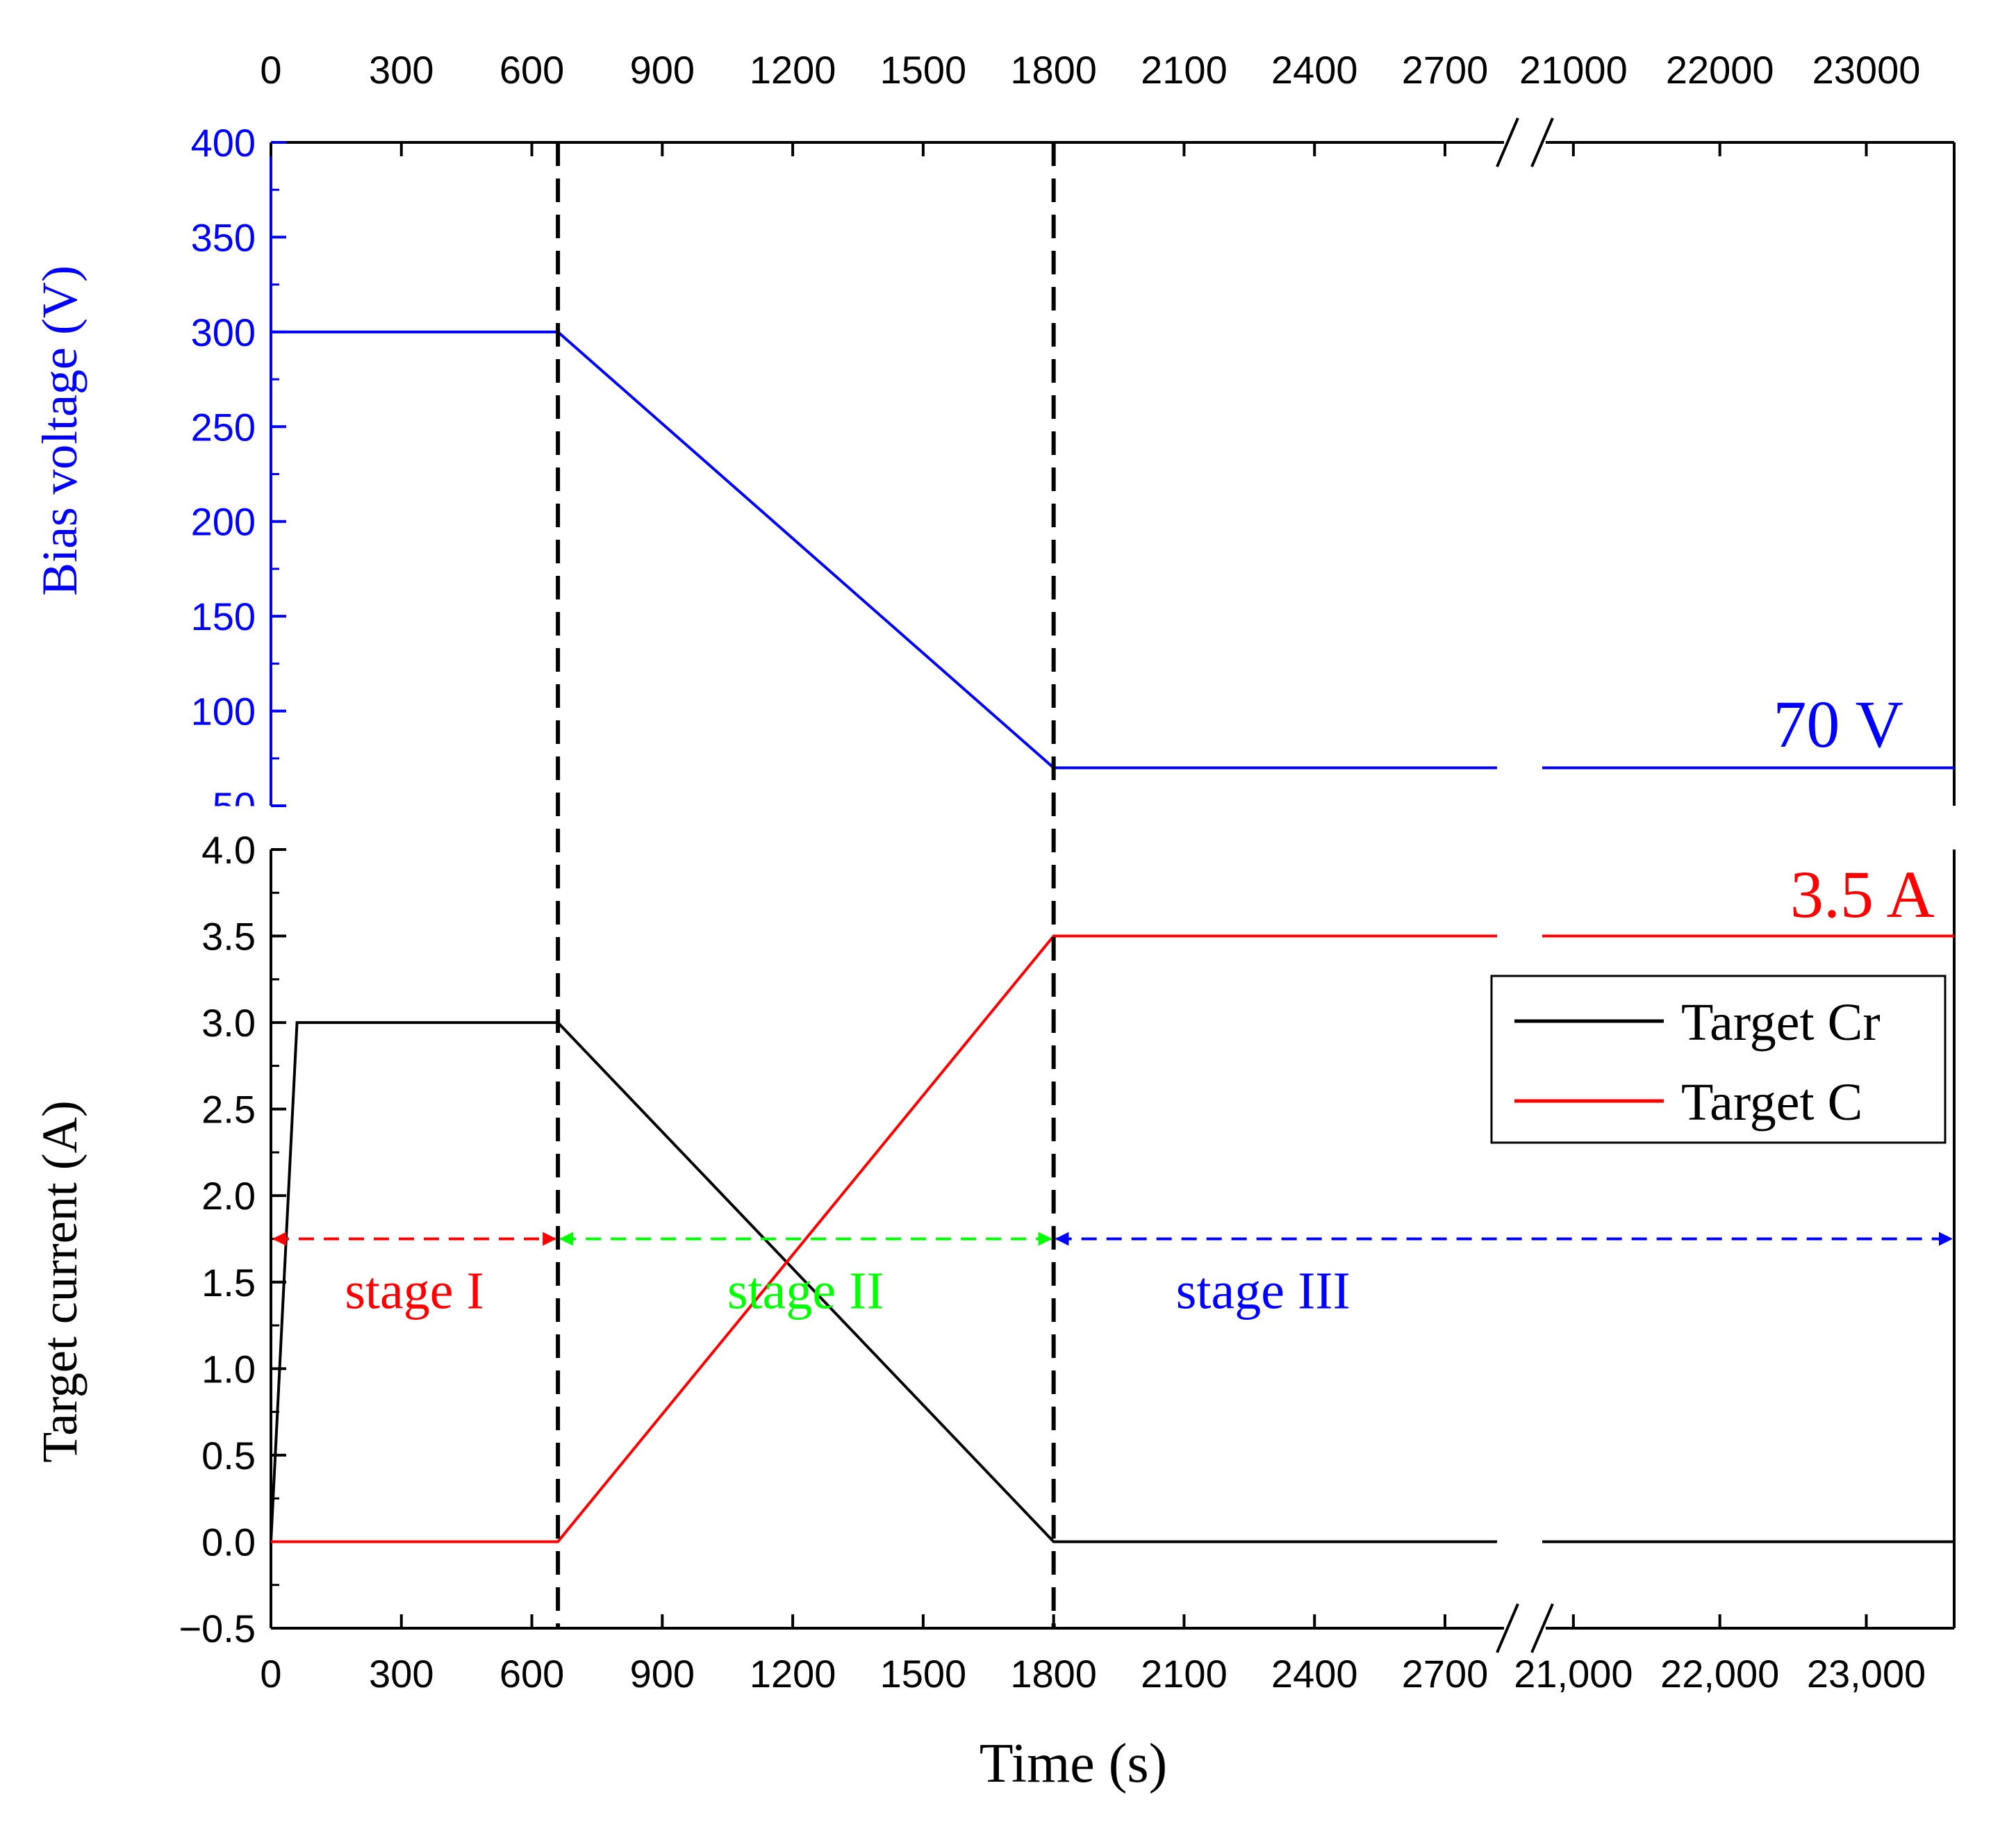 This screenshot has width=2016, height=1822. Describe the element at coordinates (217, 1628) in the screenshot. I see `current-y-tick-label: −0.5` at that location.